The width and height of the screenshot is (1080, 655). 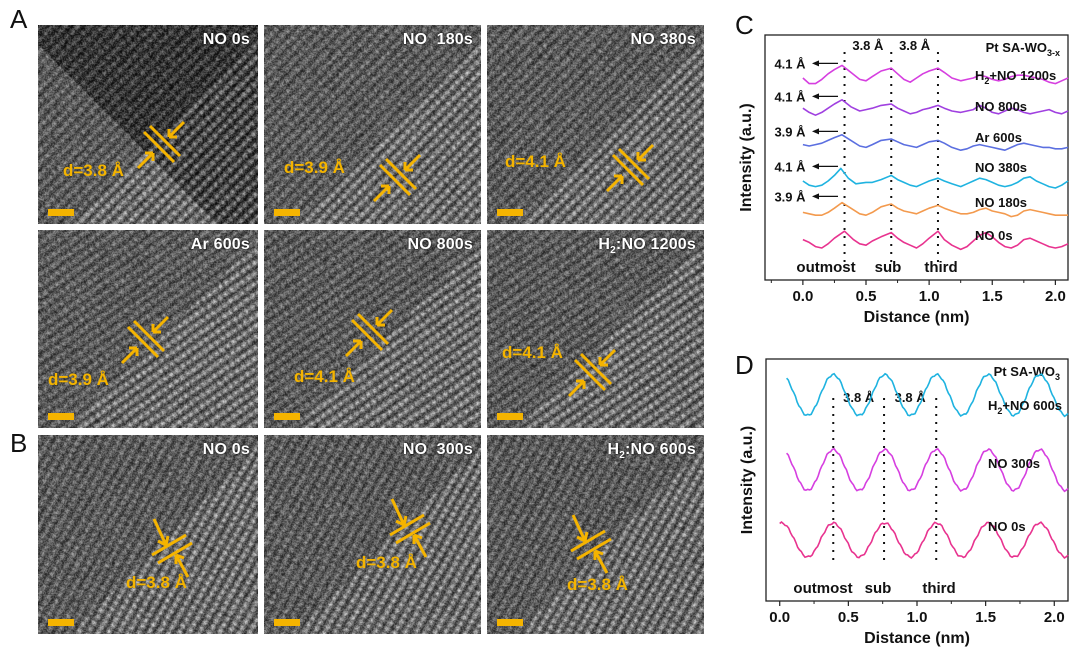 I want to click on label-suffix: +NO 1200s, so click(x=1022, y=75).